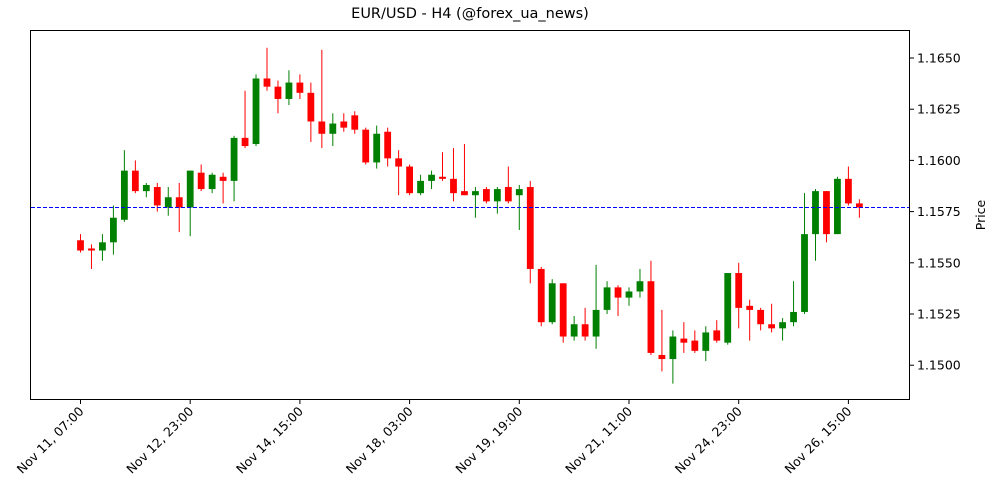 The width and height of the screenshot is (1000, 500). I want to click on y-tick-label: 1.1550, so click(939, 262).